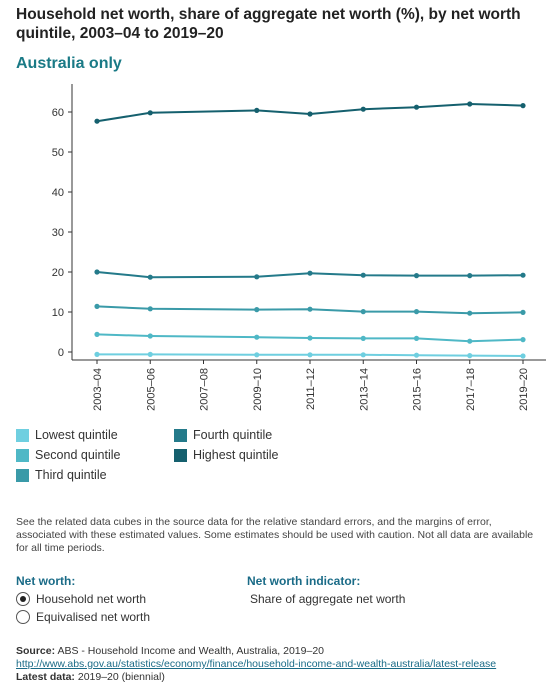  I want to click on radio-equivalised-net-worth: Equivalised net worth, so click(83, 617).